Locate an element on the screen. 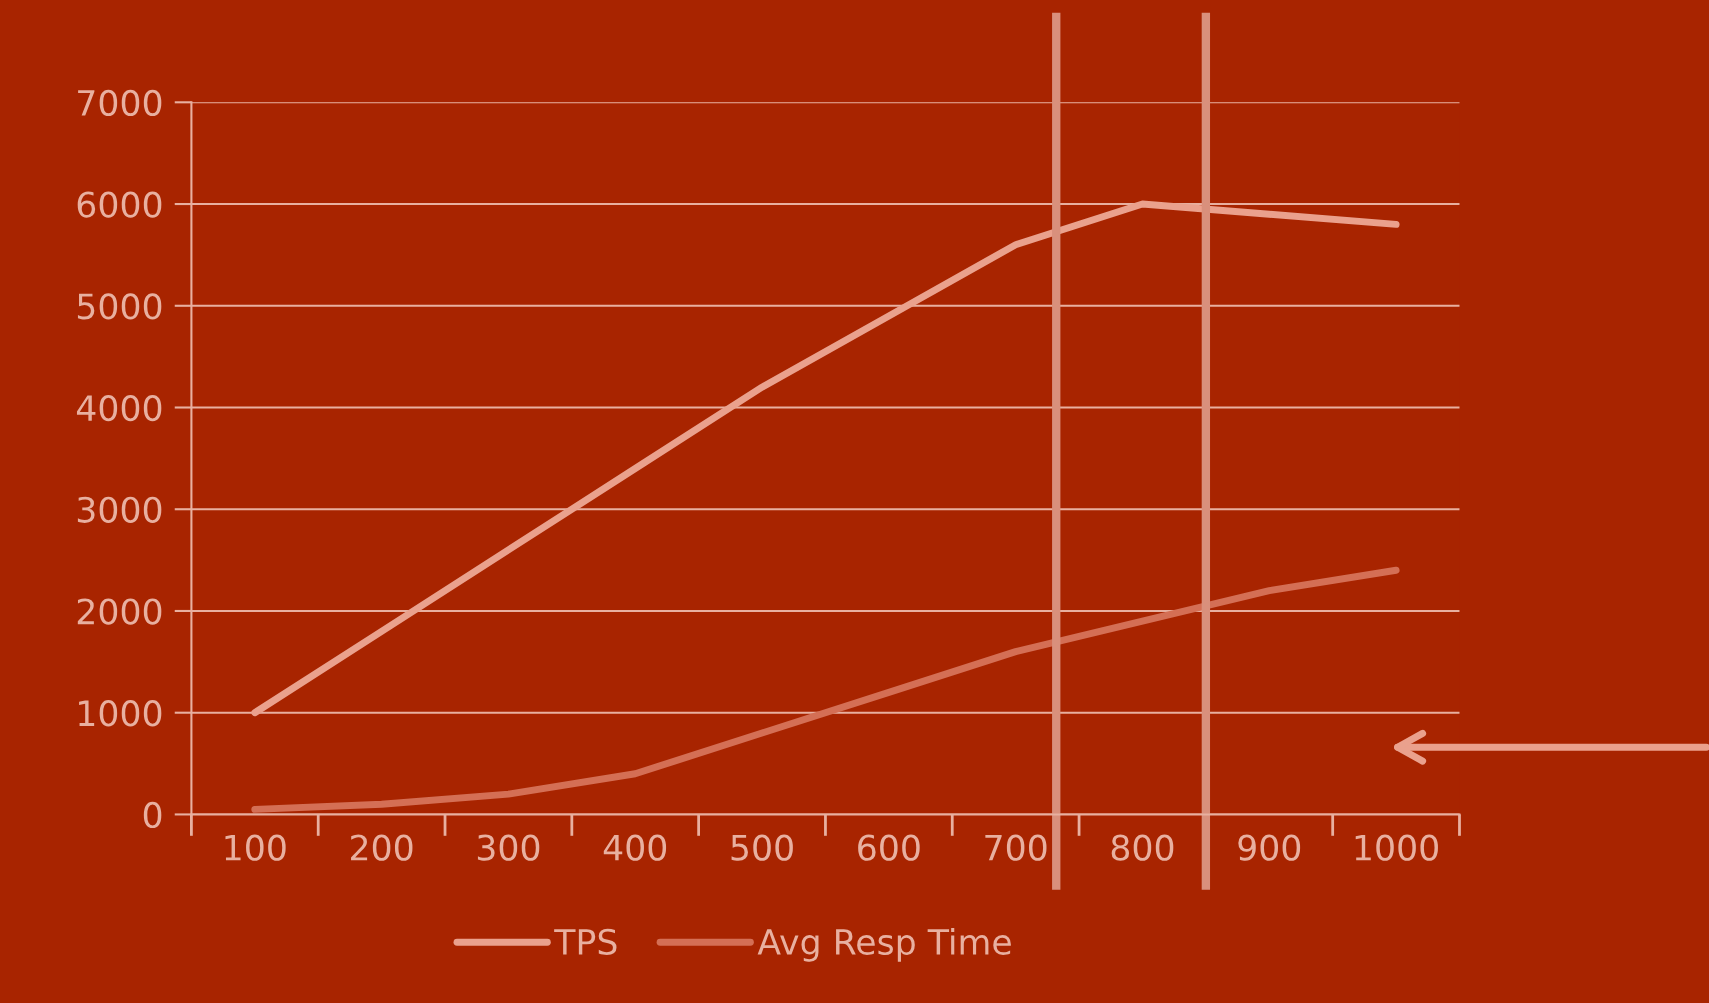  y-tick-label: 6000 is located at coordinates (119, 204).